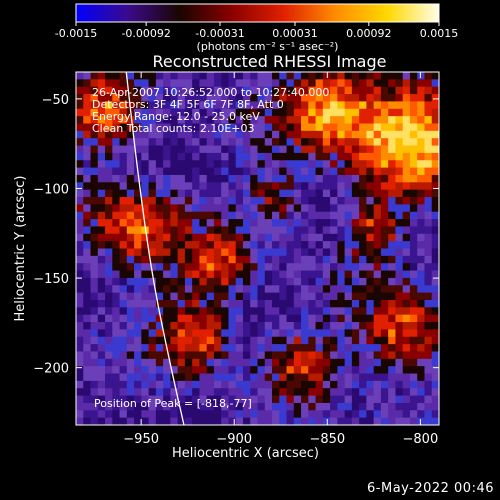 This screenshot has width=500, height=500. What do you see at coordinates (20, 249) in the screenshot?
I see `y-axis-label: Heliocentric Y (arcsec)` at bounding box center [20, 249].